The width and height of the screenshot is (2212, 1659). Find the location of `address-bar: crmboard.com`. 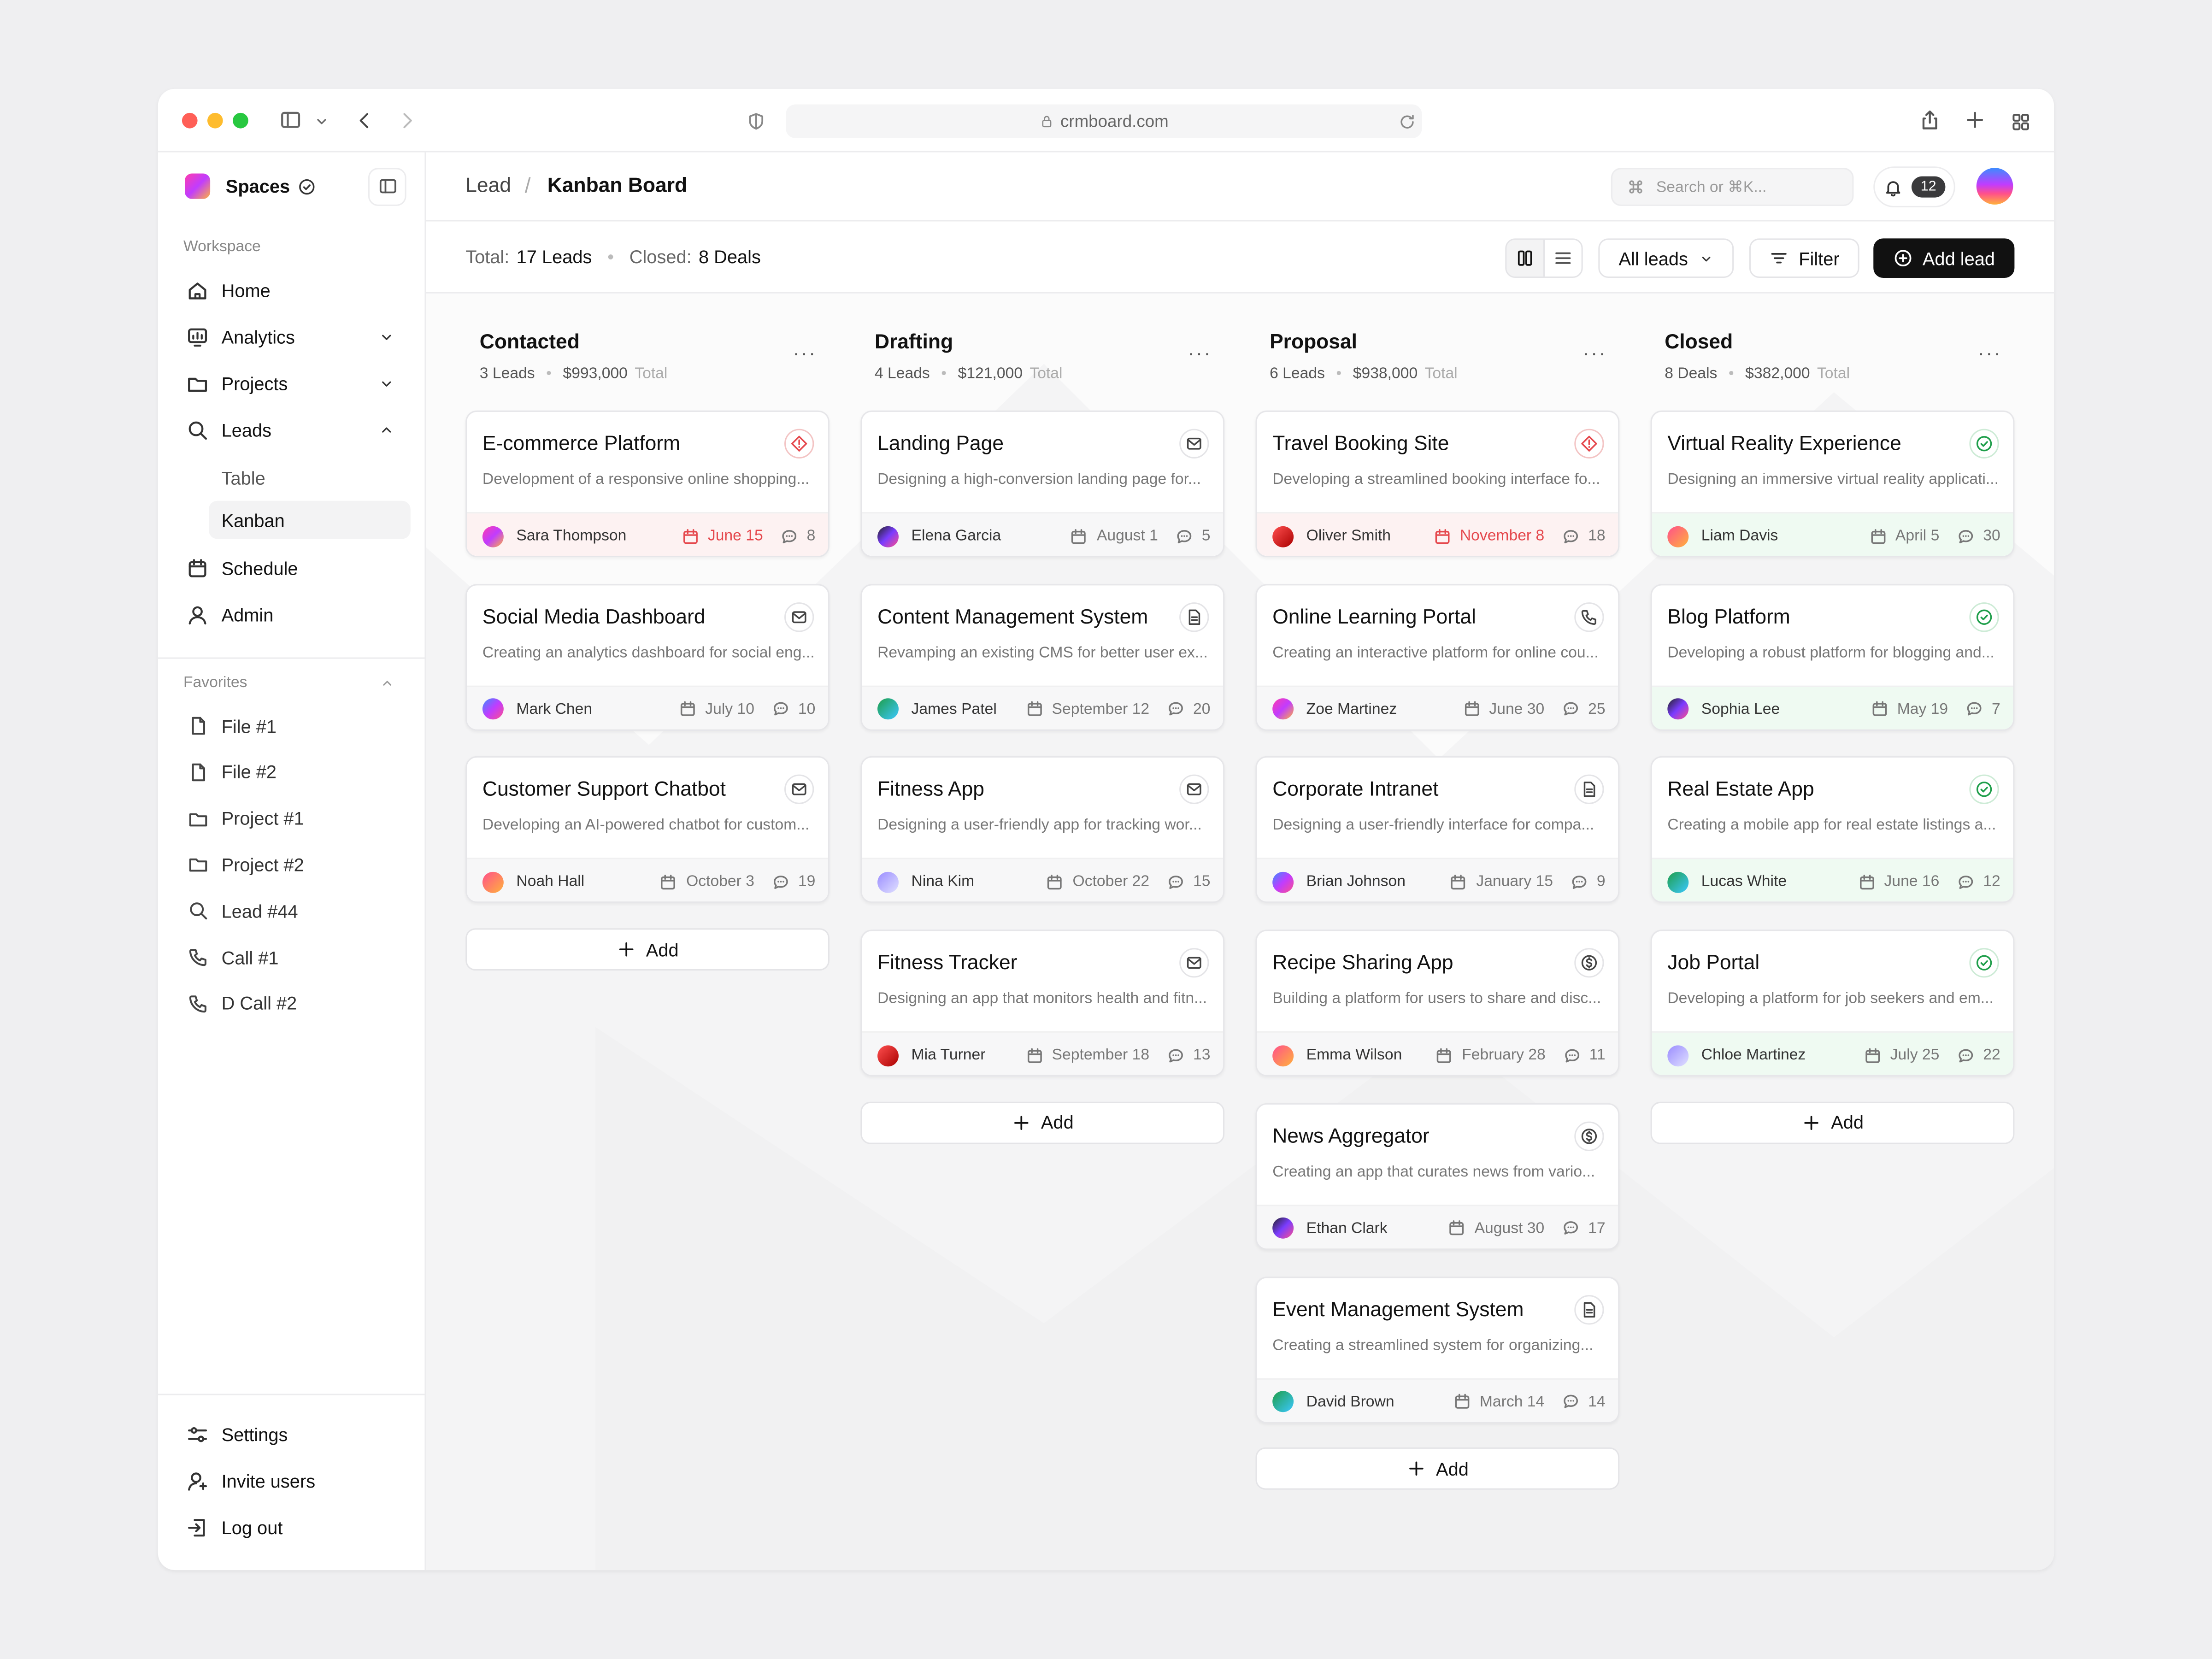

address-bar: crmboard.com is located at coordinates (1104, 121).